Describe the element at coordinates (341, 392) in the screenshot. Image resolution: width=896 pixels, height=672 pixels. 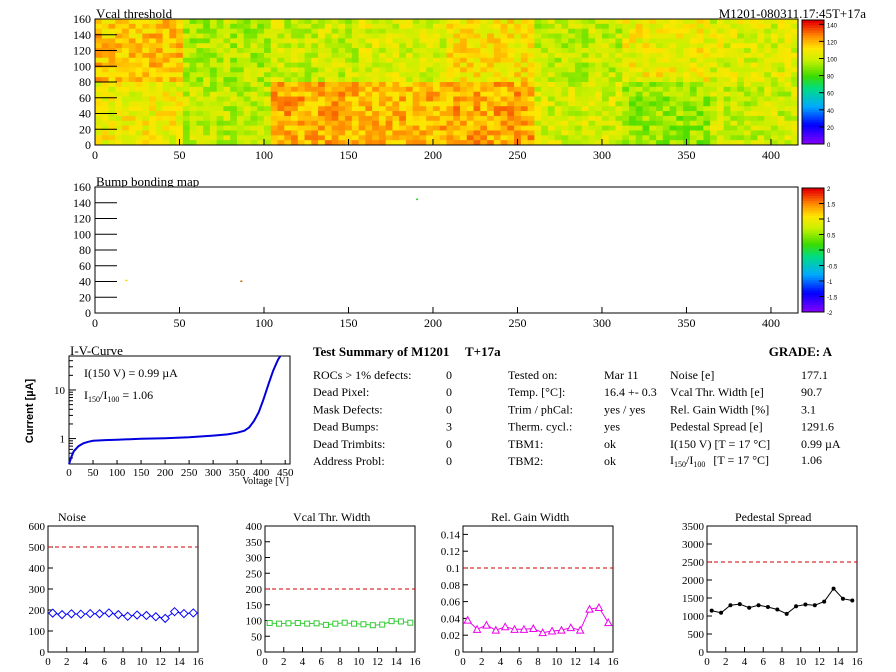
I see `summary-left-label: Dead Pixel:` at that location.